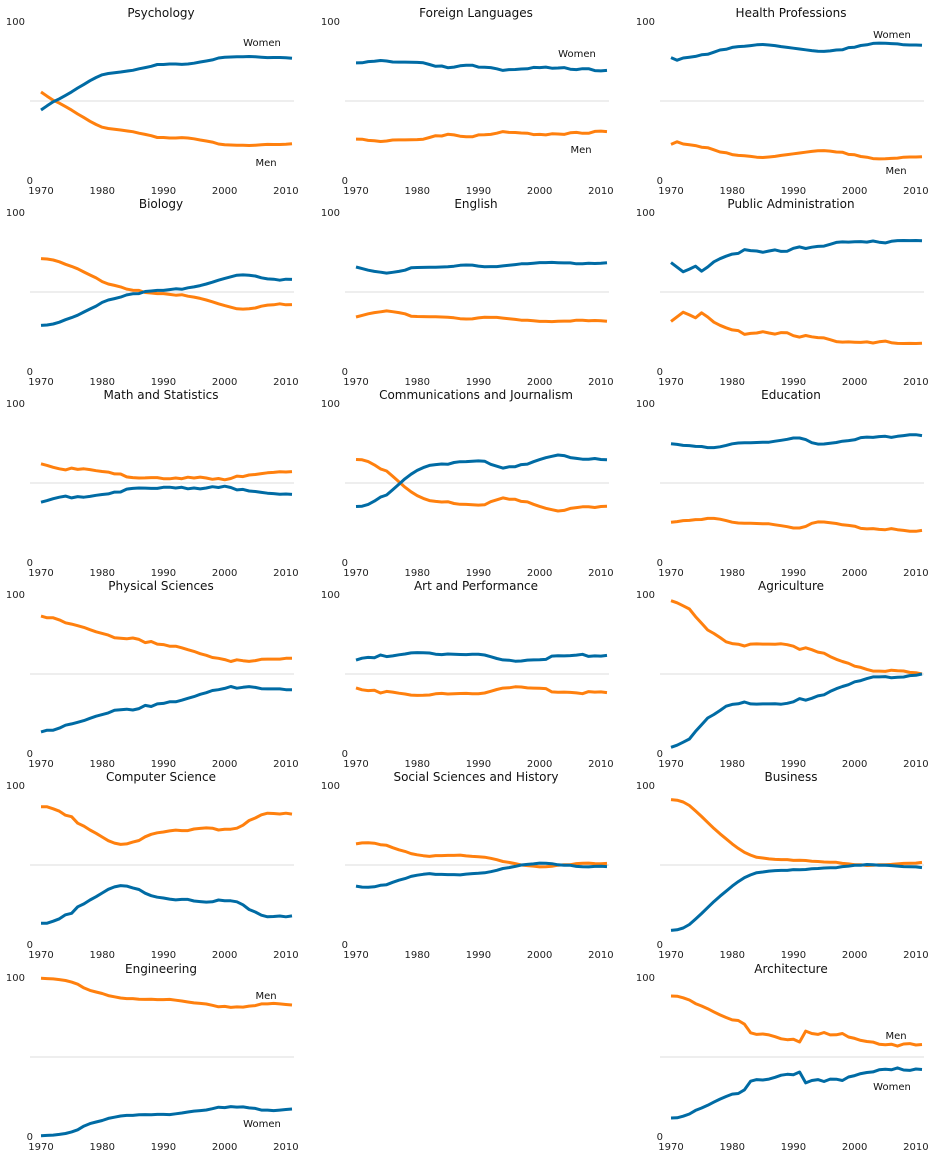 The height and width of the screenshot is (1159, 936). I want to click on panel-title: Architecture, so click(790, 969).